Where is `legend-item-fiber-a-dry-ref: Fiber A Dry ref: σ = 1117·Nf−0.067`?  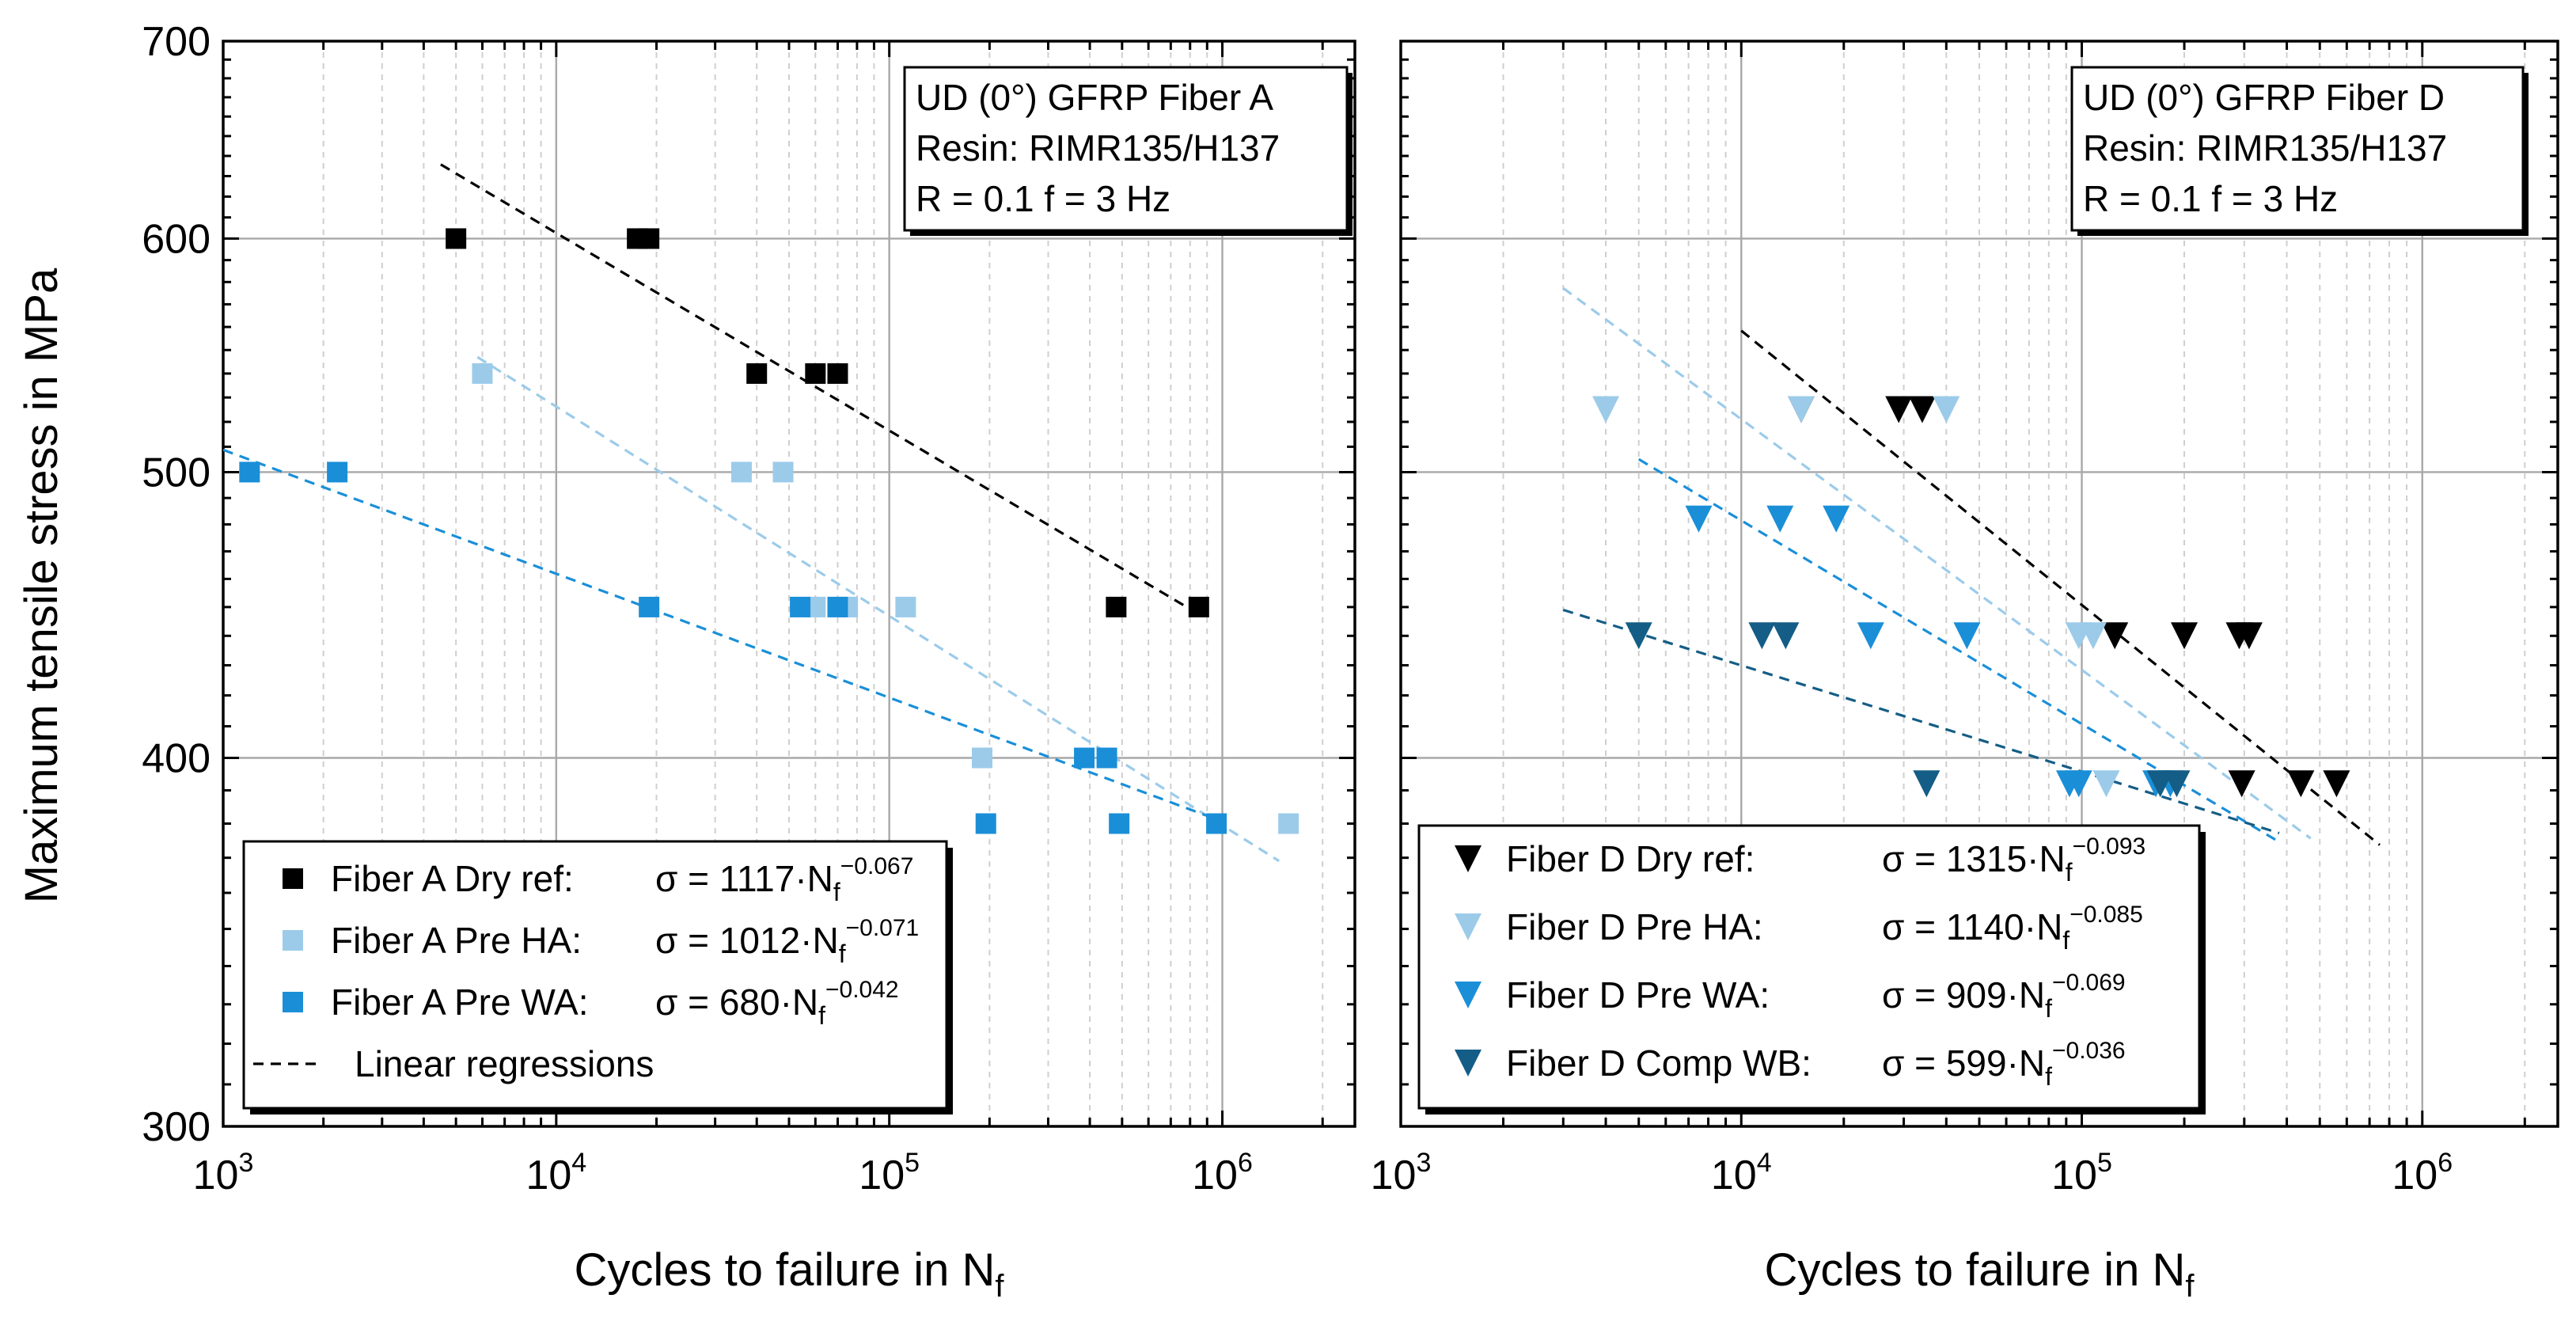 legend-item-fiber-a-dry-ref: Fiber A Dry ref: σ = 1117·Nf−0.067 is located at coordinates (598, 879).